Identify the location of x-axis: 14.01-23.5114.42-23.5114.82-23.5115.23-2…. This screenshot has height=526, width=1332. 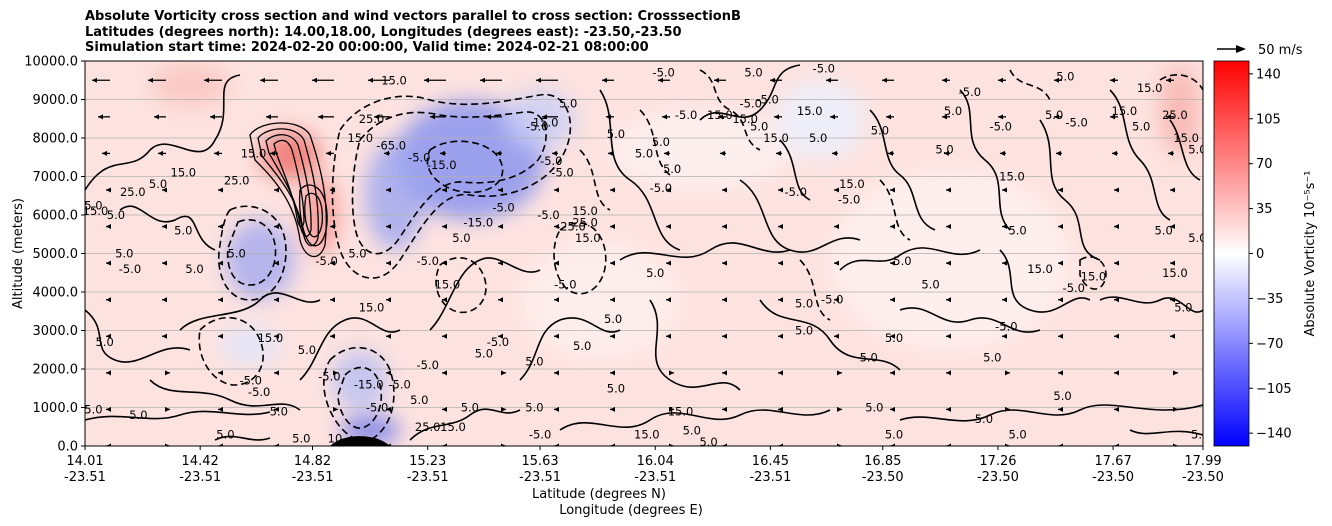
(644, 465).